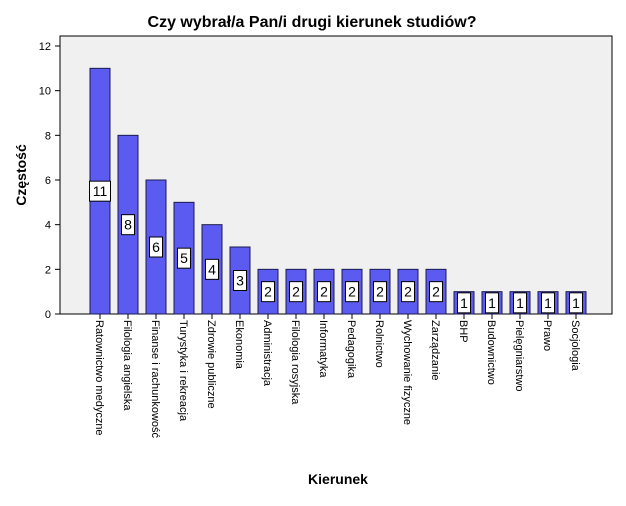 This screenshot has height=506, width=626. I want to click on x-tick-label: Finanse i rachunkowość, so click(155, 379).